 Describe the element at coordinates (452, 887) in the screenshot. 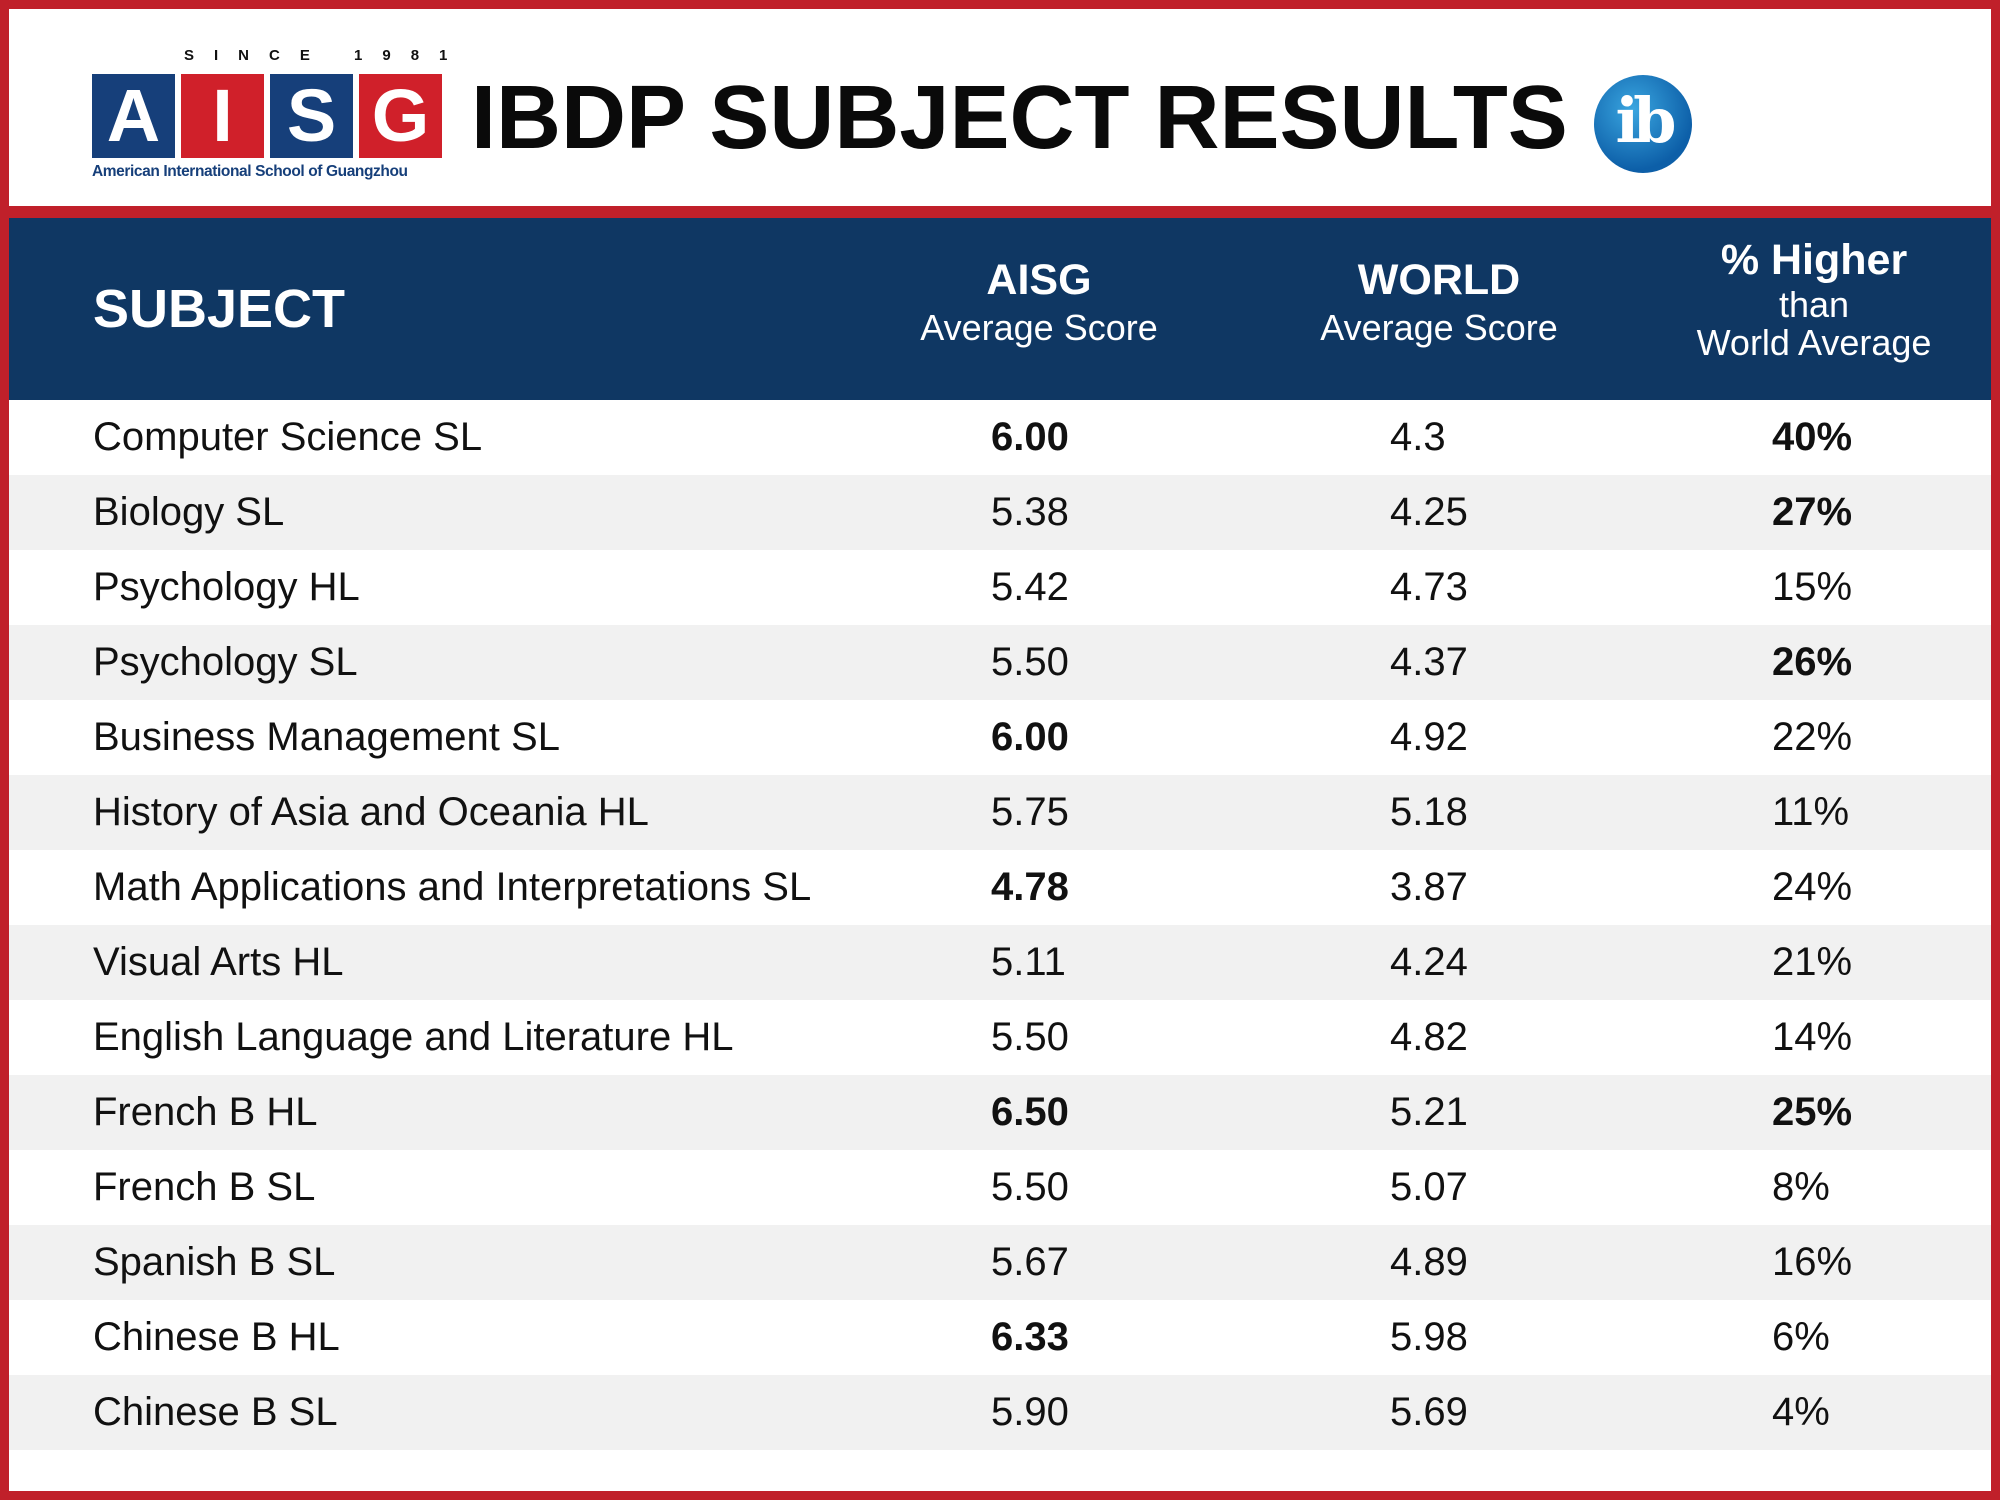

I see `subject-cell: Math Applications and Interpretations SL` at that location.